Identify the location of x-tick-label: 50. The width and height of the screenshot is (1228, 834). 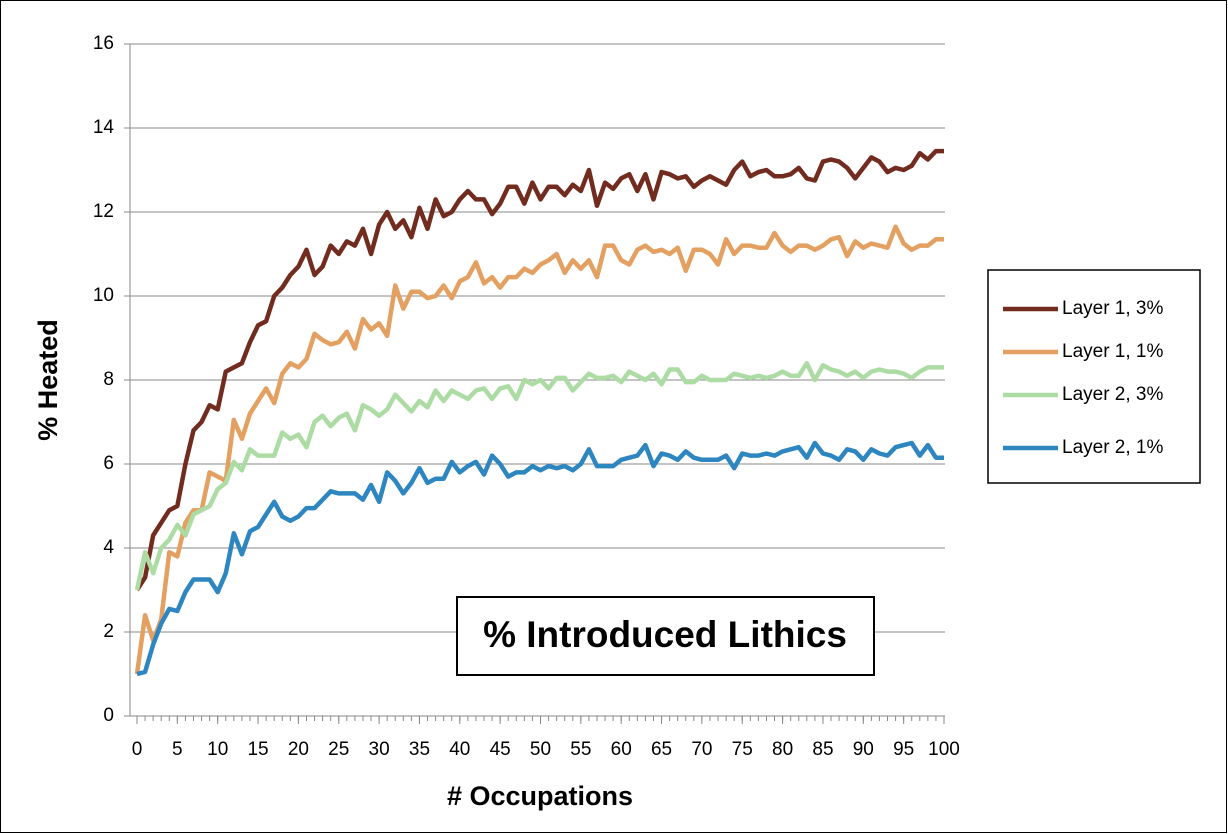
(540, 749).